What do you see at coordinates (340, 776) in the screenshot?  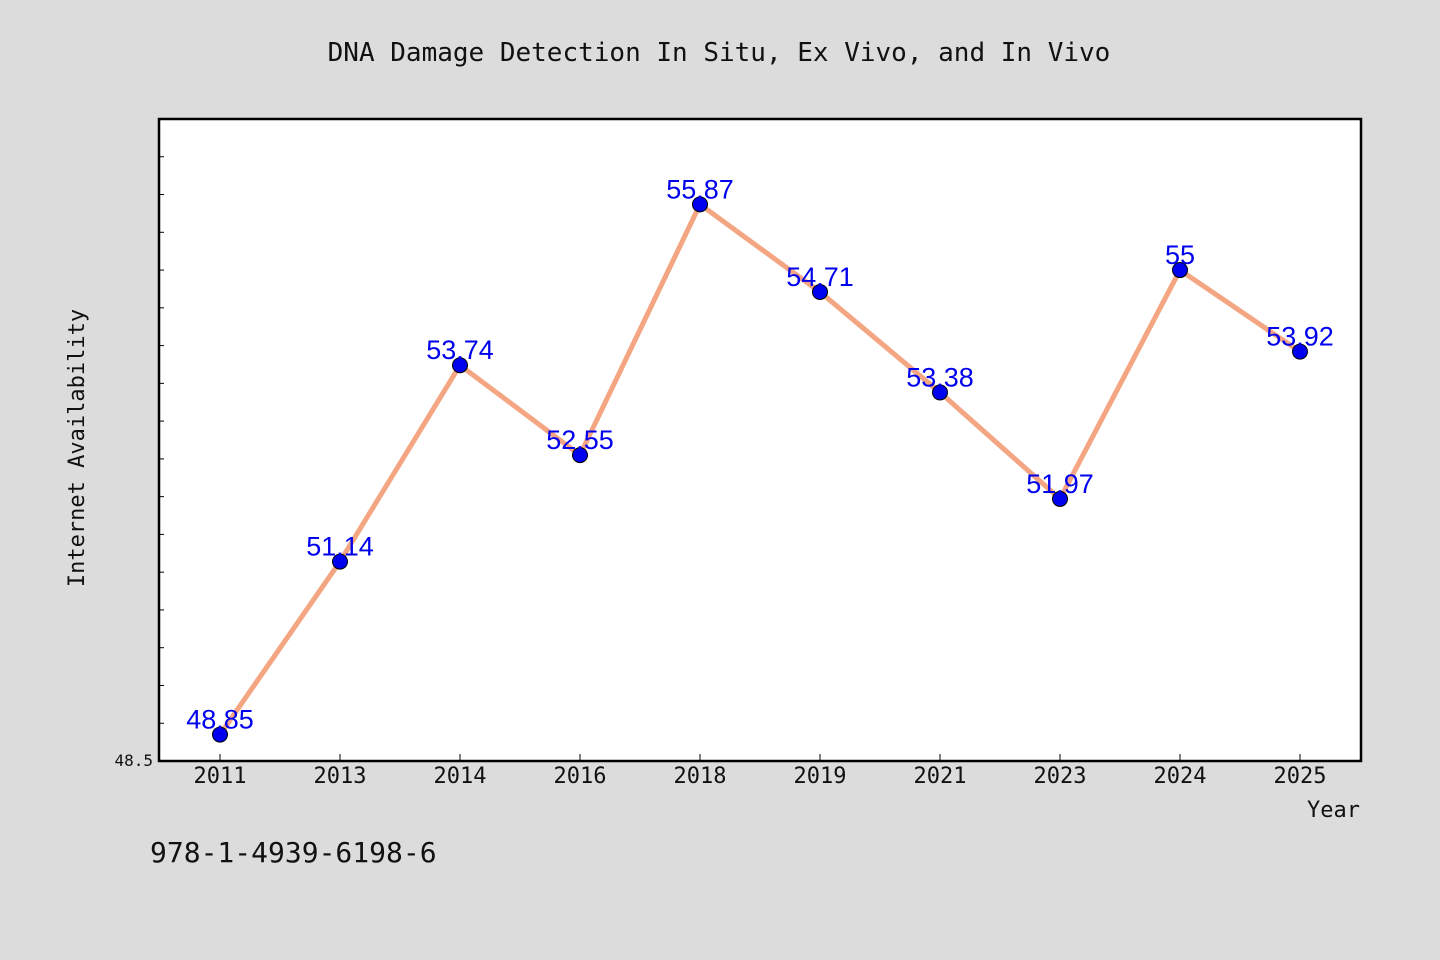 I see `x-tick-label: 2013` at bounding box center [340, 776].